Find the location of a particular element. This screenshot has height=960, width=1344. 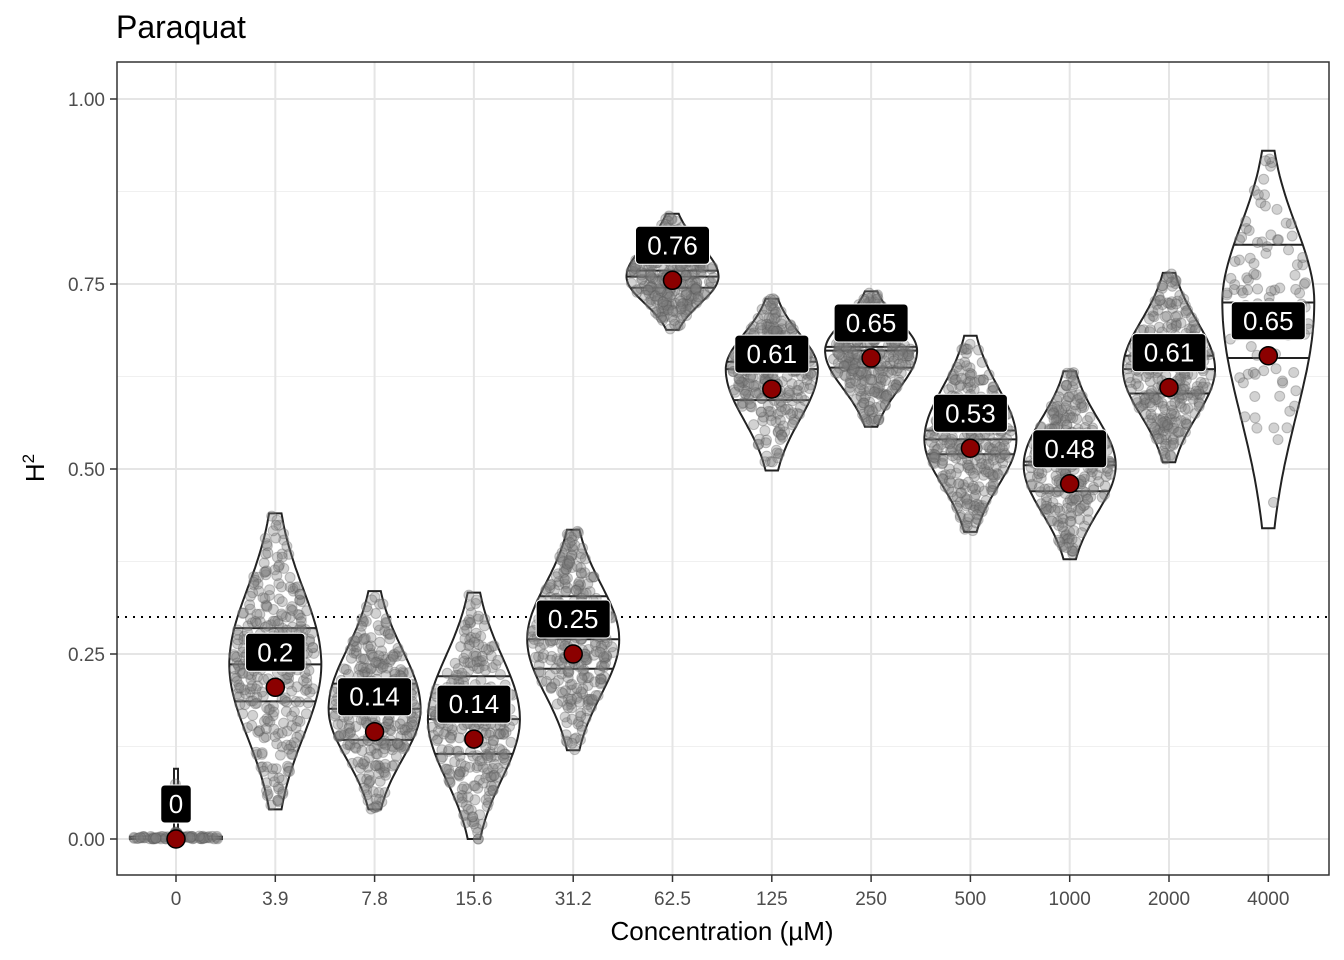

x-tick-label: 3.9 is located at coordinates (275, 899).